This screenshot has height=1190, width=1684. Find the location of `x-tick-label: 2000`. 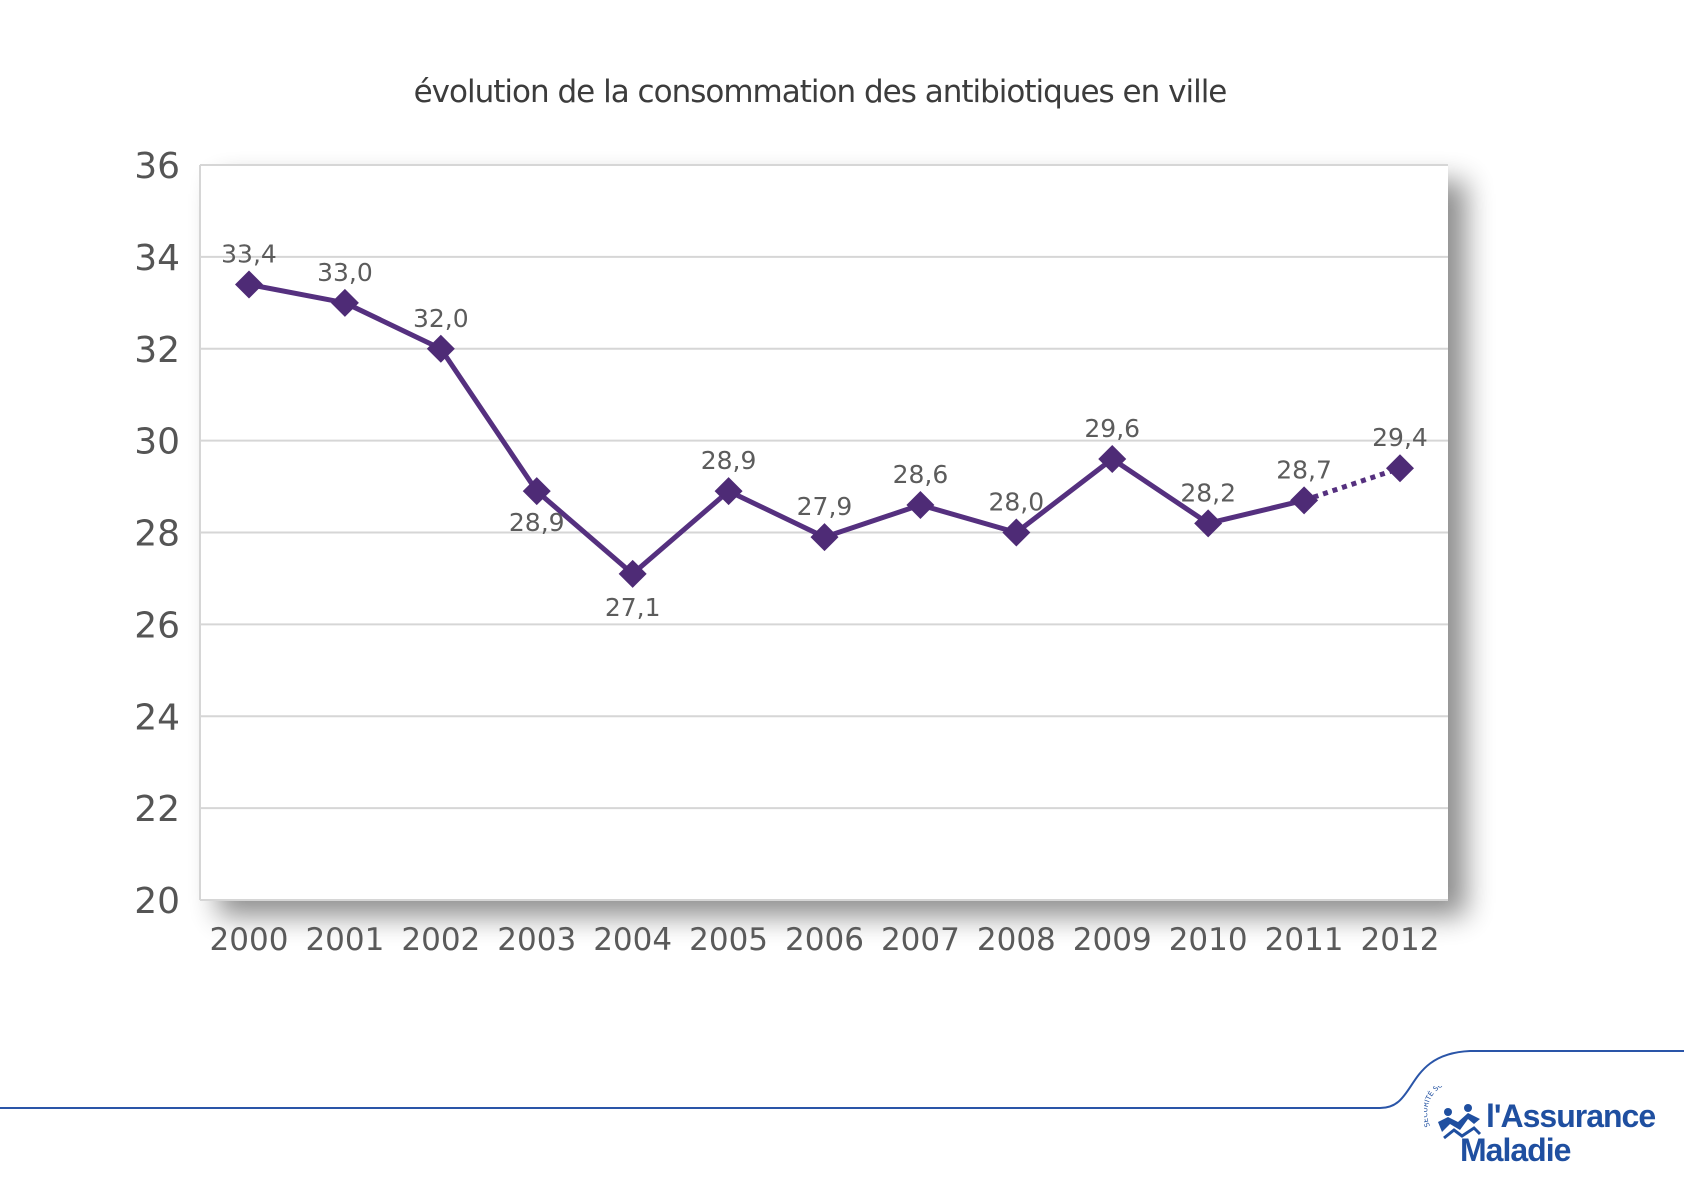

x-tick-label: 2000 is located at coordinates (249, 940).